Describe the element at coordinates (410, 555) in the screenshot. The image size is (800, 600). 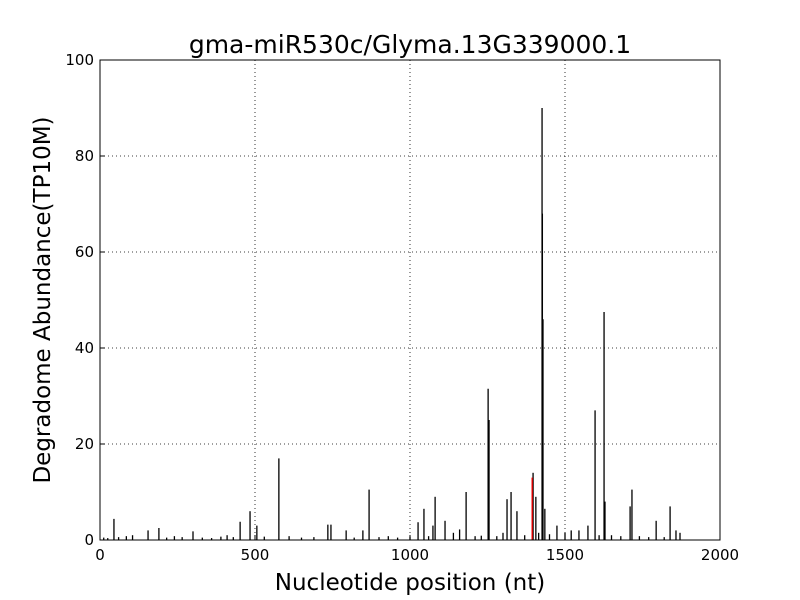
I see `x-tick-label: 1000` at that location.